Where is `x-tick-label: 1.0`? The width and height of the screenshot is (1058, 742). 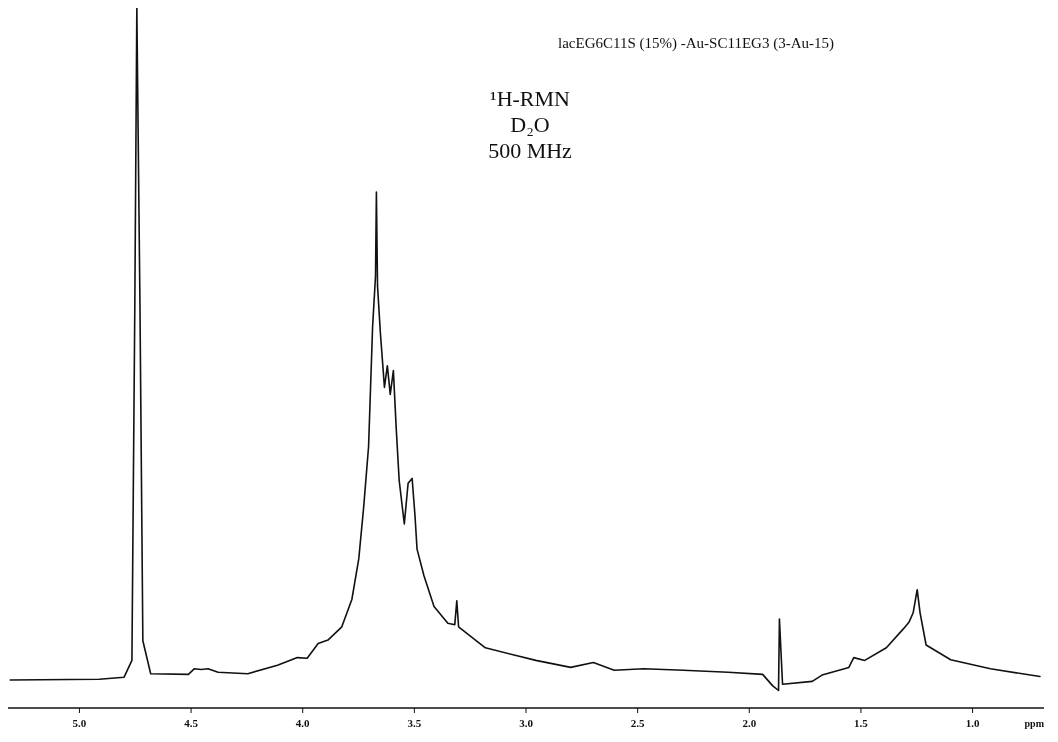
x-tick-label: 1.0 is located at coordinates (972, 723).